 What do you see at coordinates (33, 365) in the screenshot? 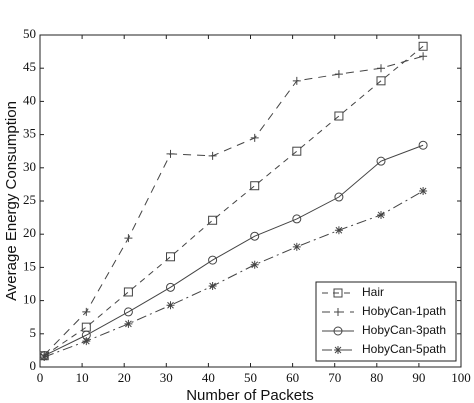
I see `y-tick-label: 0` at bounding box center [33, 365].